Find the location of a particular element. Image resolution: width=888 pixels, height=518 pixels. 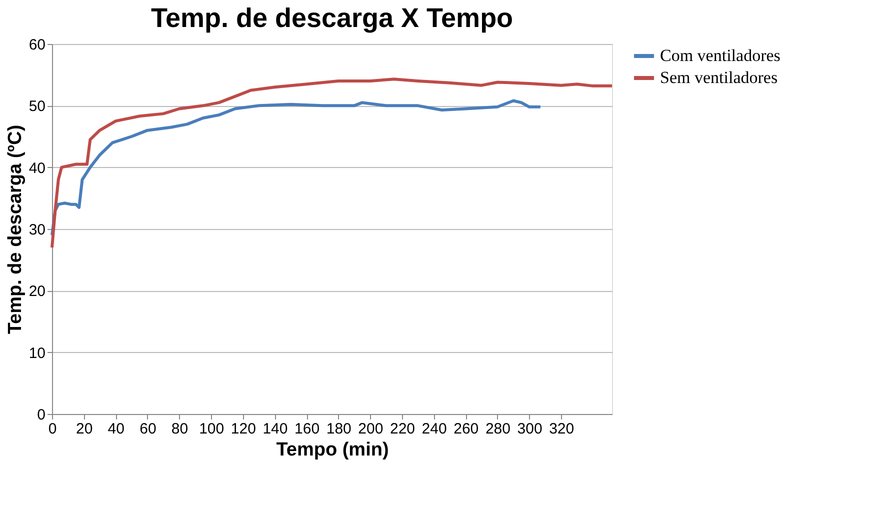

legend-label: Com ventiladores is located at coordinates (720, 55).